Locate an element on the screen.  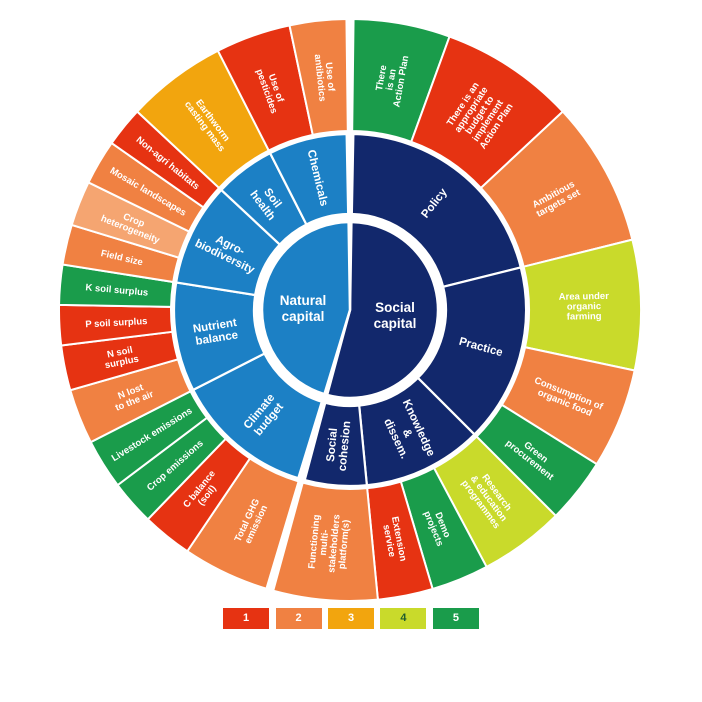
indicator-segment-use-of-antibiotics is located at coordinates (318, 77).